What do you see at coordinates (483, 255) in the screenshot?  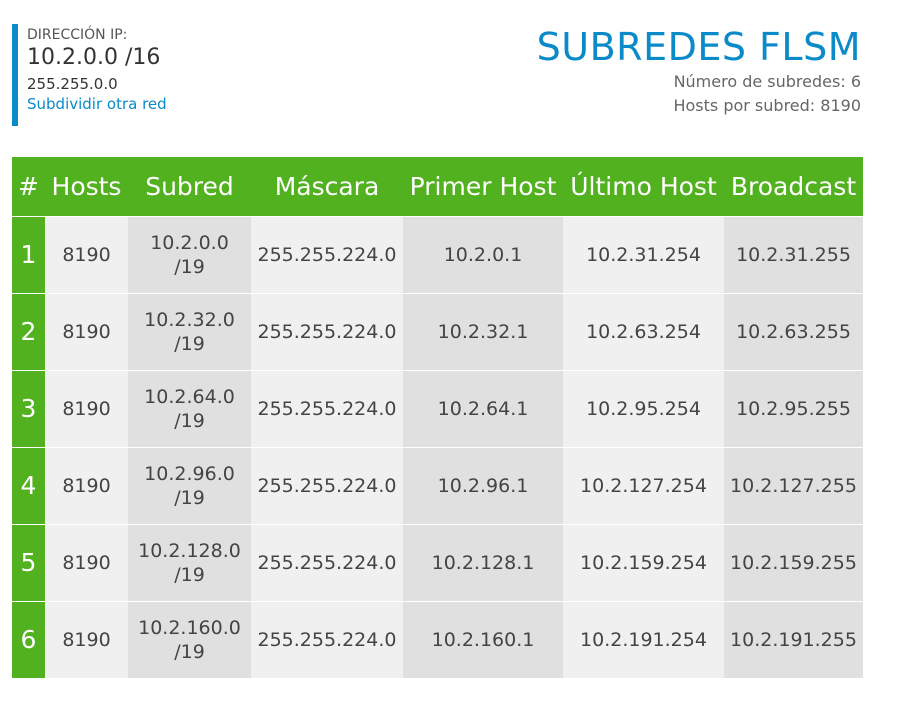 I see `cell-first-host: 10.2.0.1` at bounding box center [483, 255].